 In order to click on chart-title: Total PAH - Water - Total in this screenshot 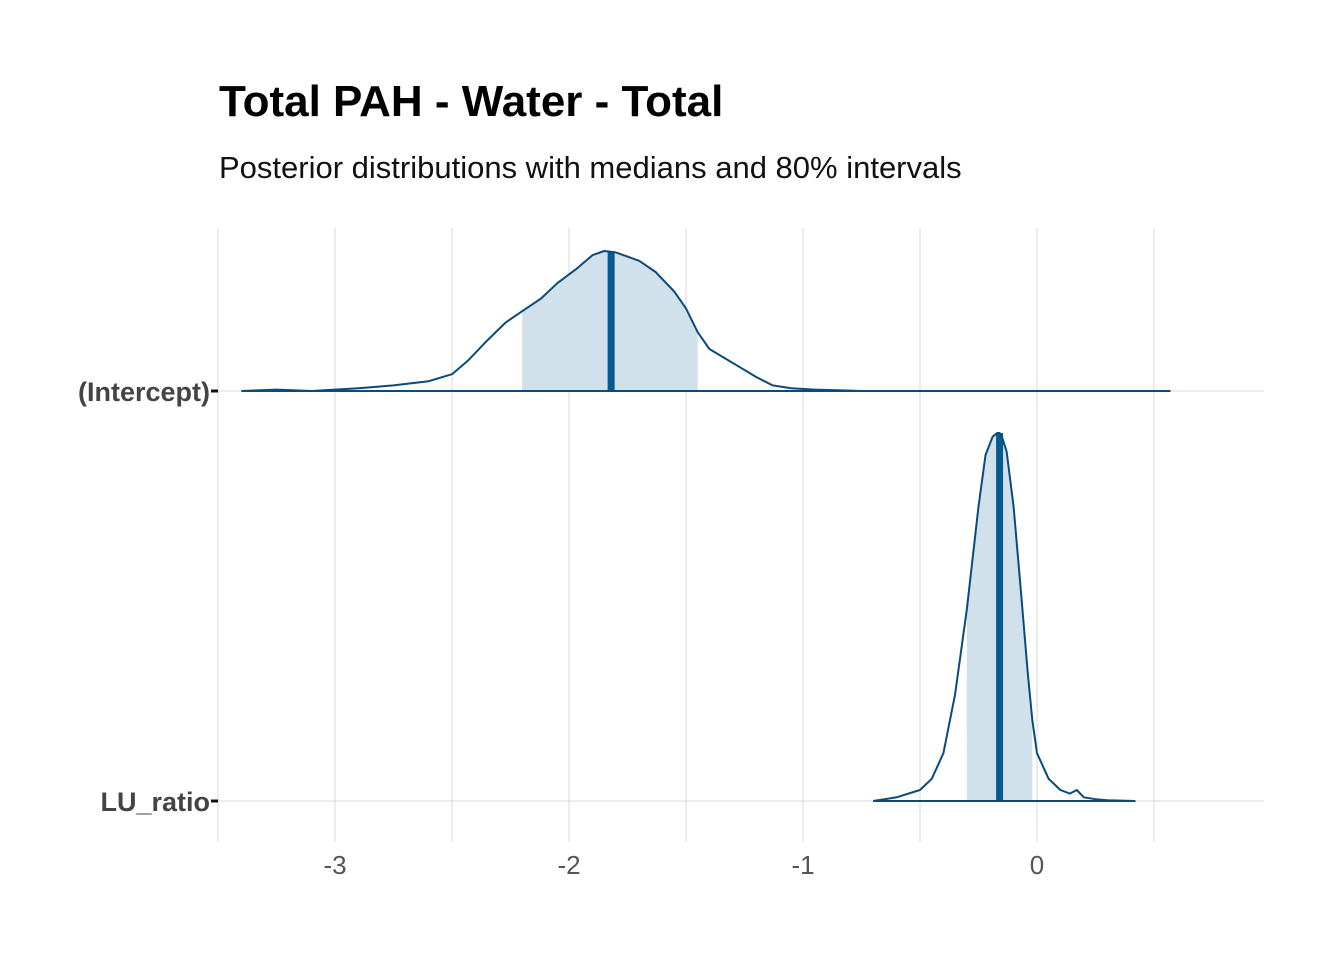, I will do `click(471, 101)`.